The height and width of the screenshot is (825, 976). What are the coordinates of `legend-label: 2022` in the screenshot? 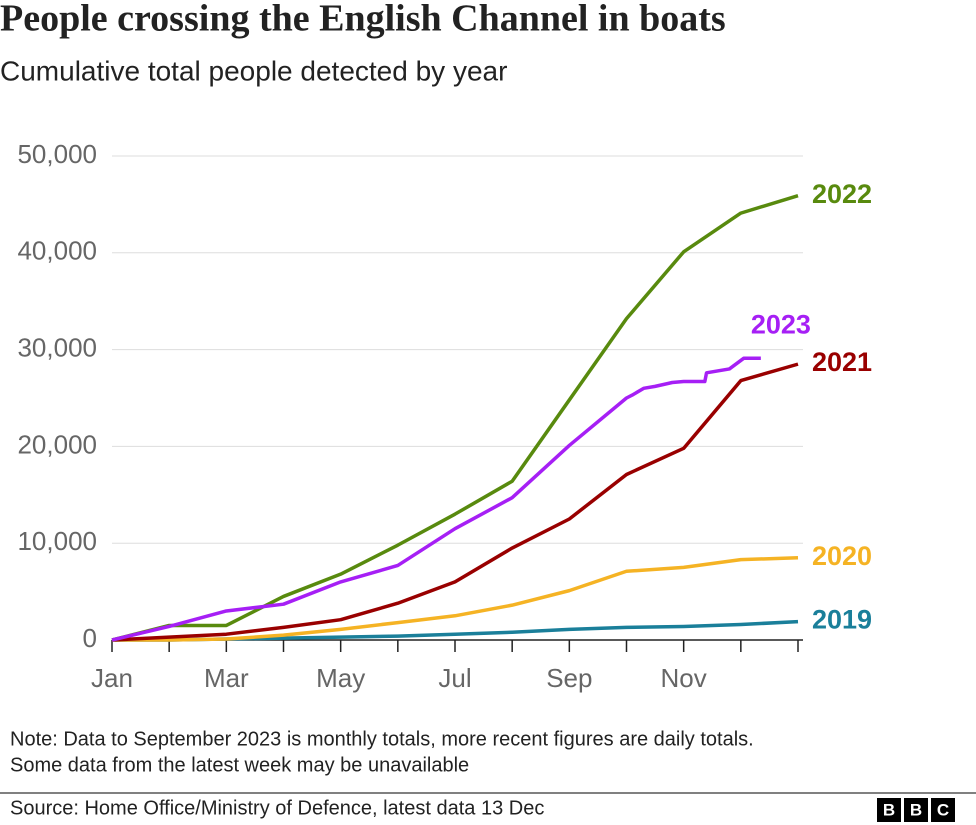 It's located at (842, 194).